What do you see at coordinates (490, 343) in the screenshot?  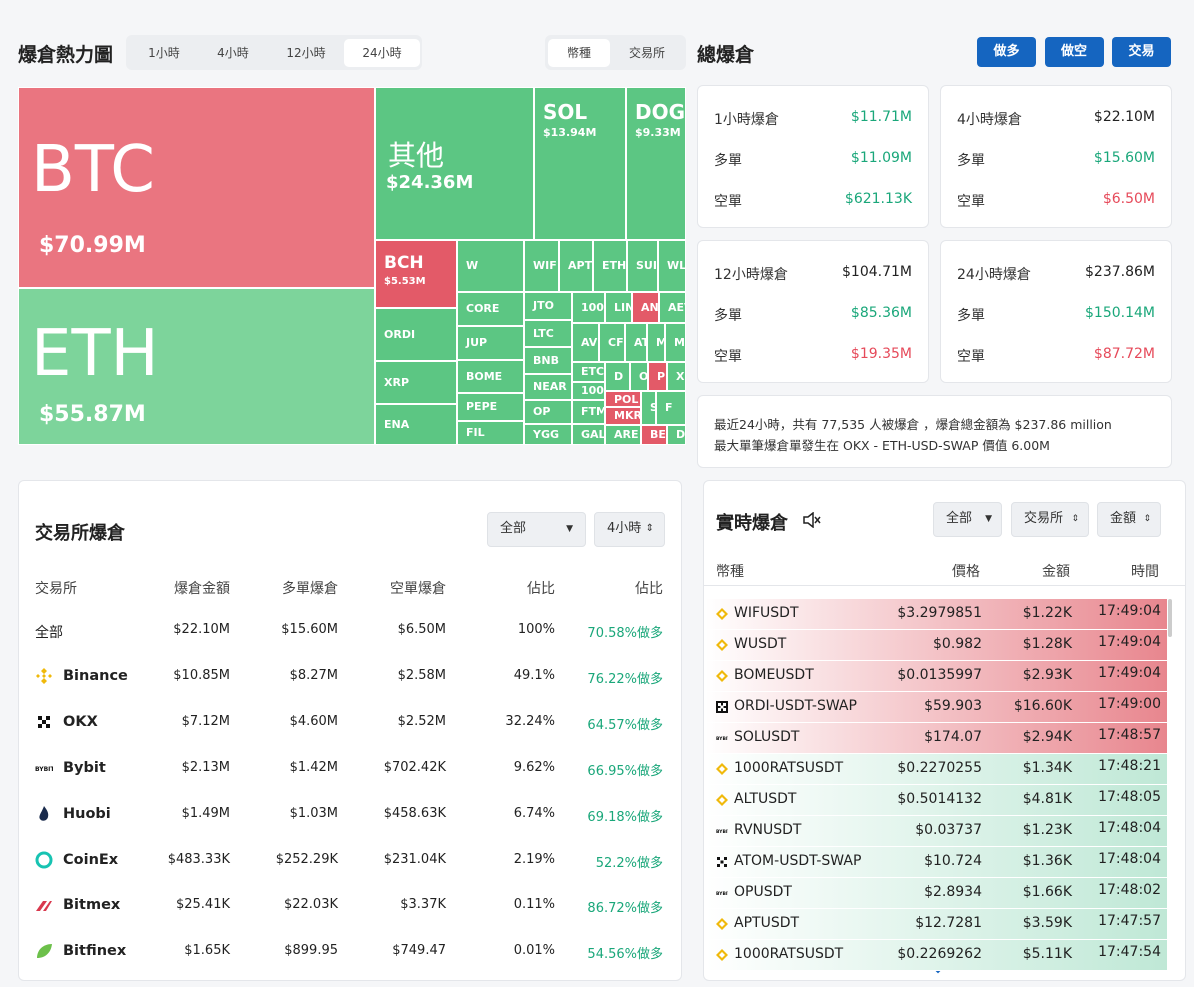 I see `heatmap-tile: JUP` at bounding box center [490, 343].